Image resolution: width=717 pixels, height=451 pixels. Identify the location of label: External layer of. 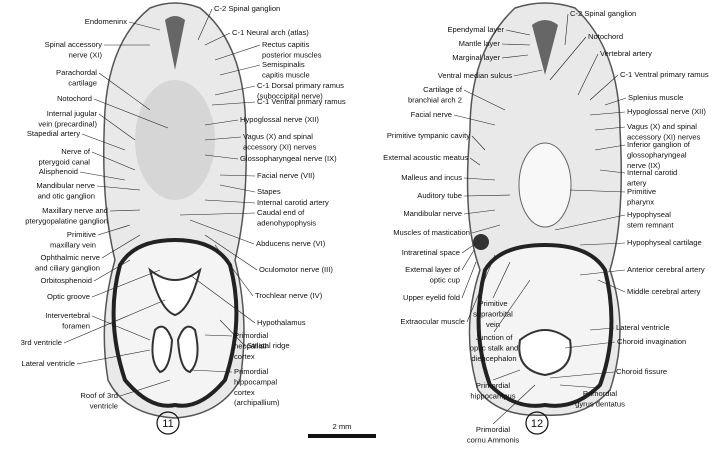
(433, 269).